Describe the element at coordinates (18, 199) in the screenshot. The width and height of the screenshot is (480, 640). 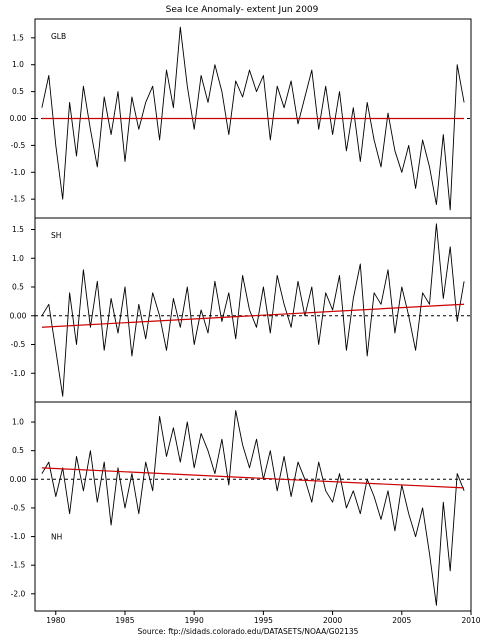
I see `glb-y-tick-label: -1.5` at that location.